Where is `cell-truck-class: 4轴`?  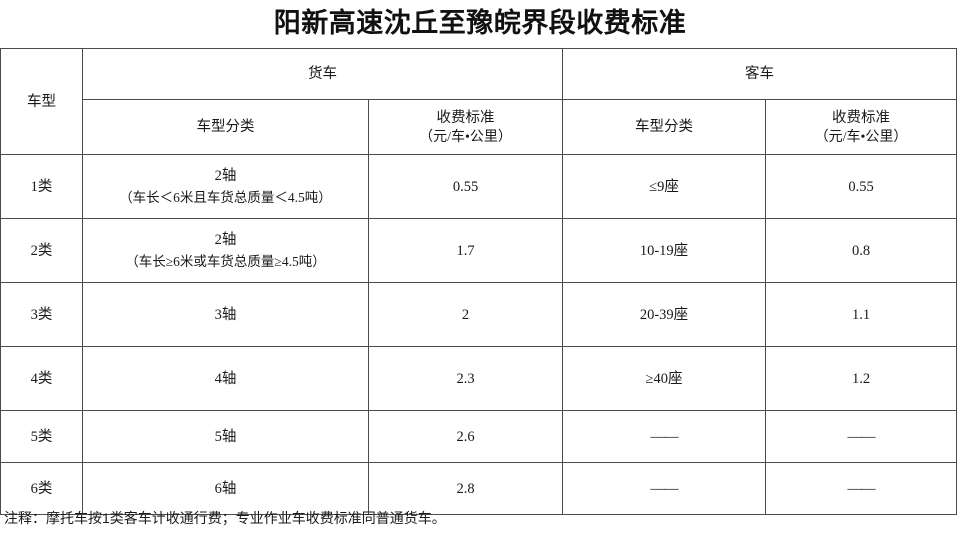
cell-truck-class: 4轴 is located at coordinates (225, 378).